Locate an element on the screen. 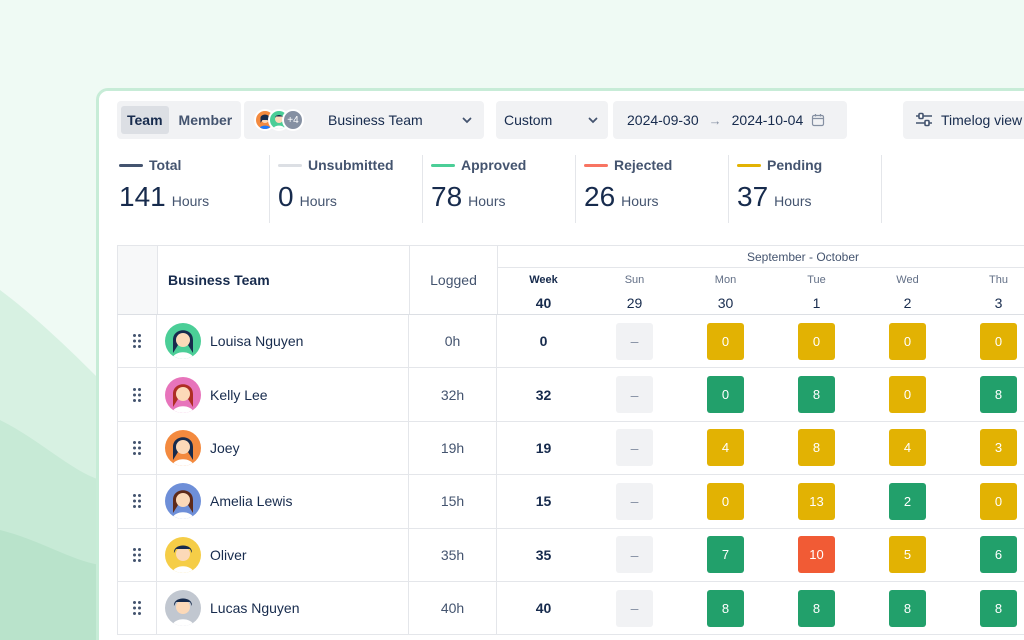 The image size is (1024, 640). day-cell: 2 is located at coordinates (907, 501).